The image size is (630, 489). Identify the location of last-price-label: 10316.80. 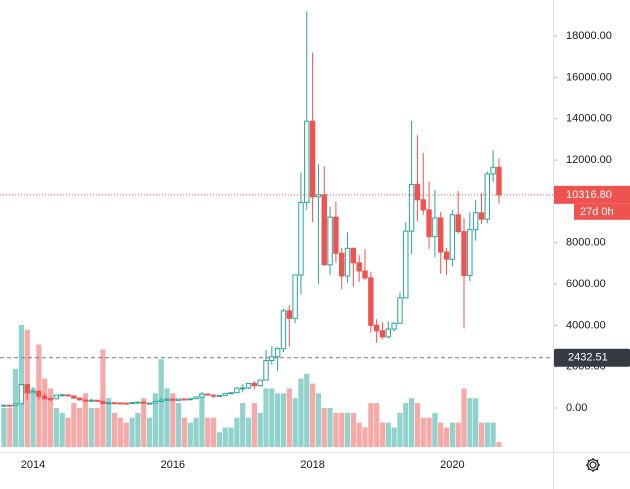
(589, 195).